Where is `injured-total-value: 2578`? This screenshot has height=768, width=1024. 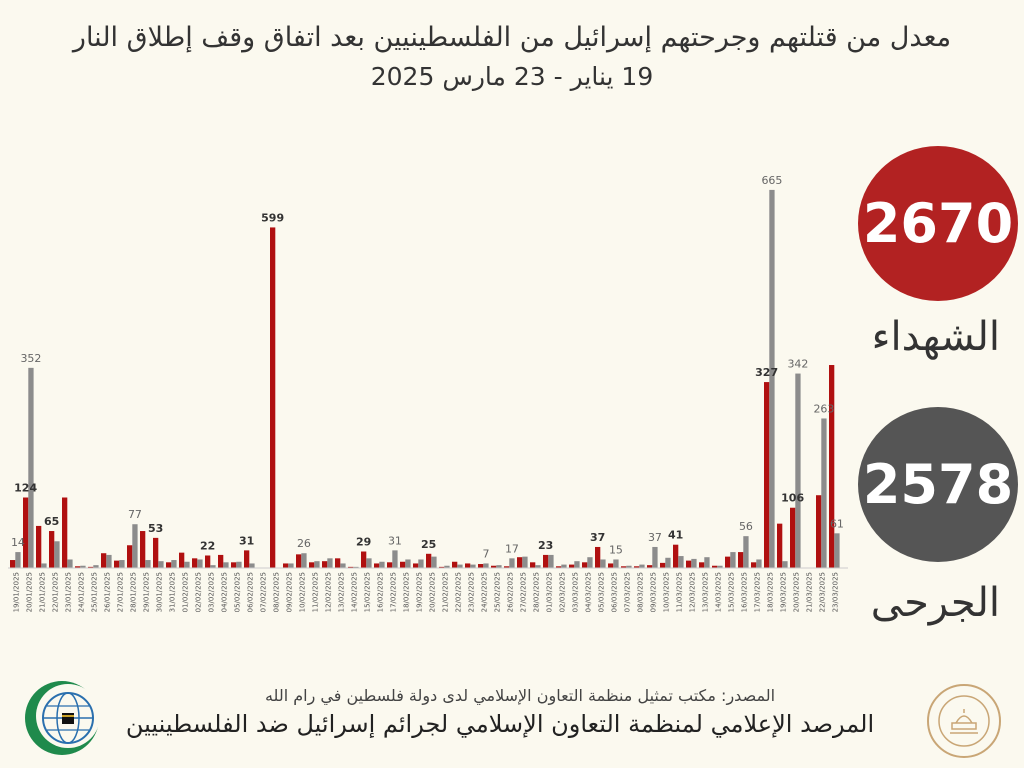 injured-total-value: 2578 is located at coordinates (938, 484).